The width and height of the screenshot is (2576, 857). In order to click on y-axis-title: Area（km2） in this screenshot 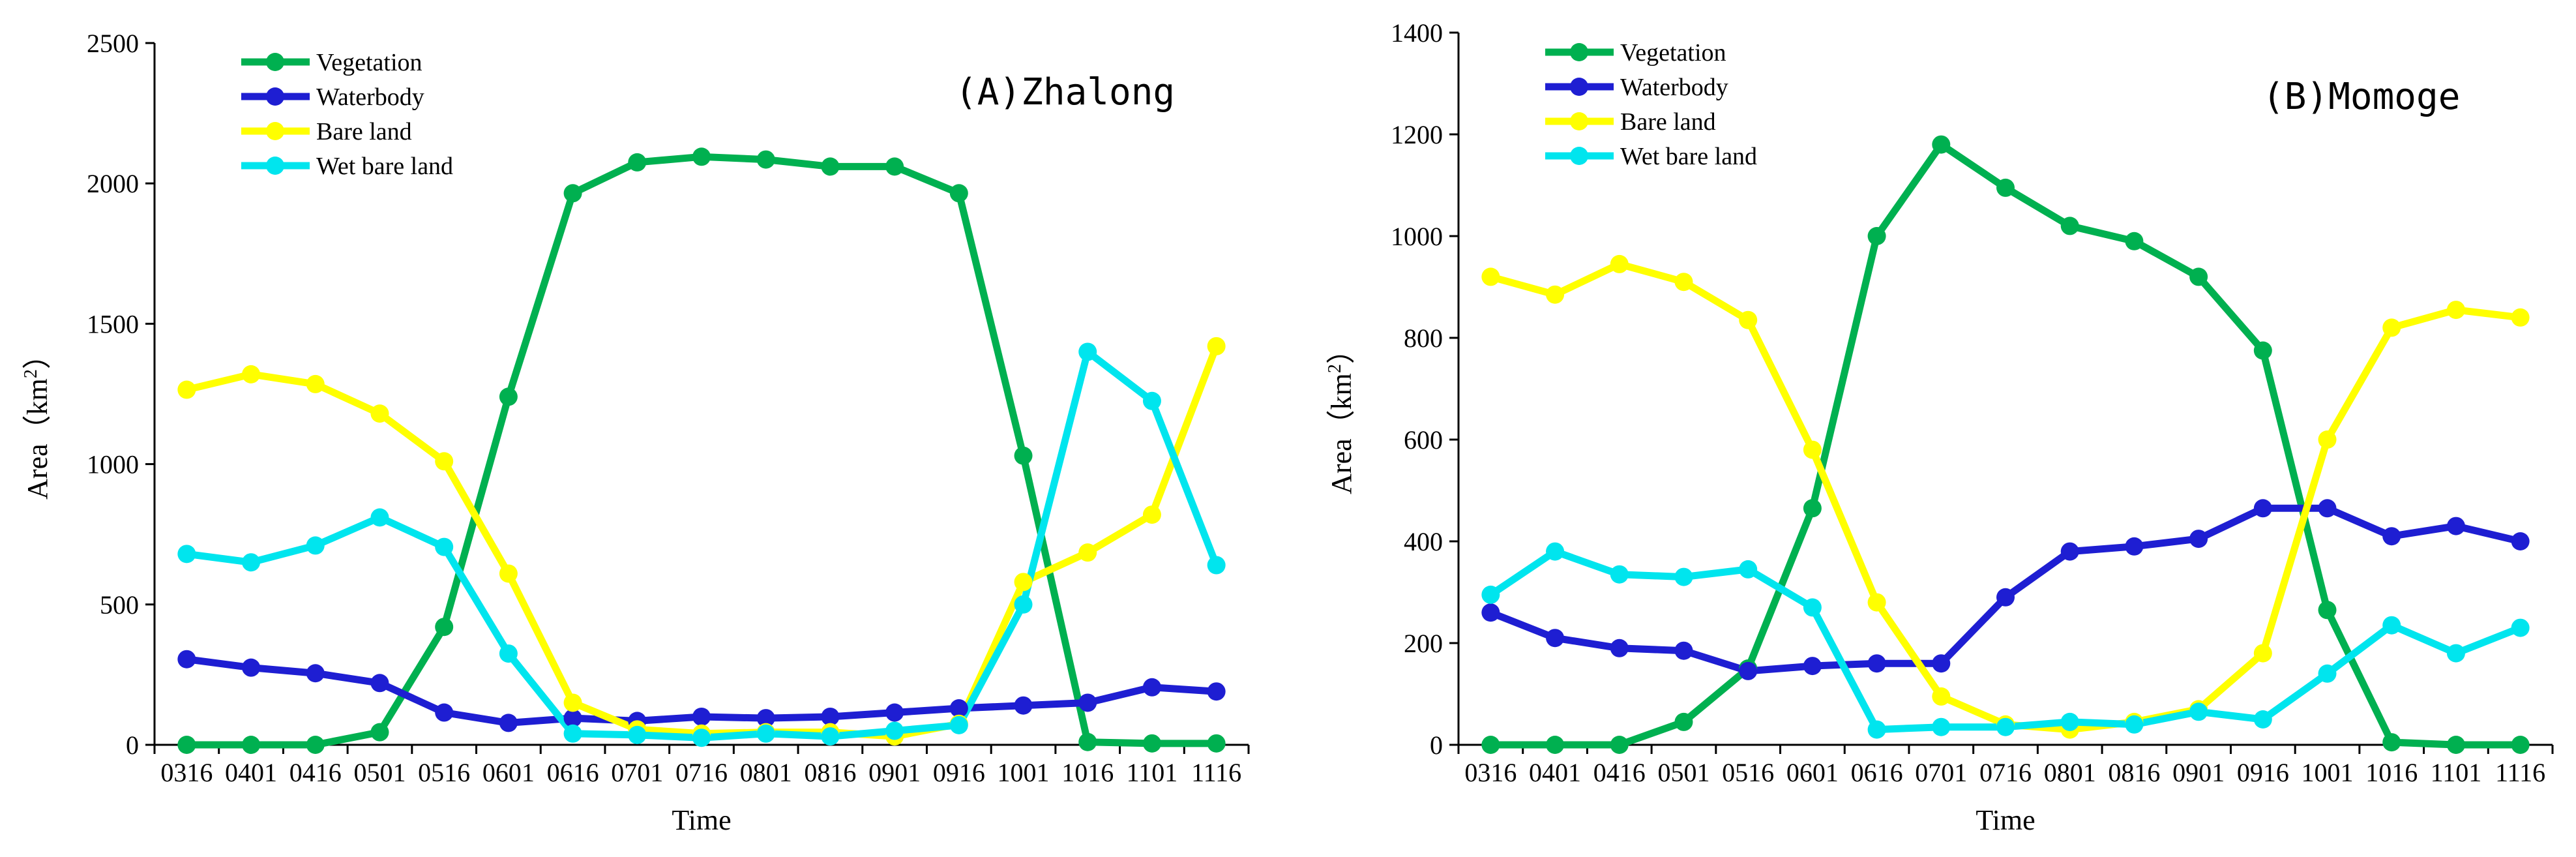, I will do `click(37, 420)`.